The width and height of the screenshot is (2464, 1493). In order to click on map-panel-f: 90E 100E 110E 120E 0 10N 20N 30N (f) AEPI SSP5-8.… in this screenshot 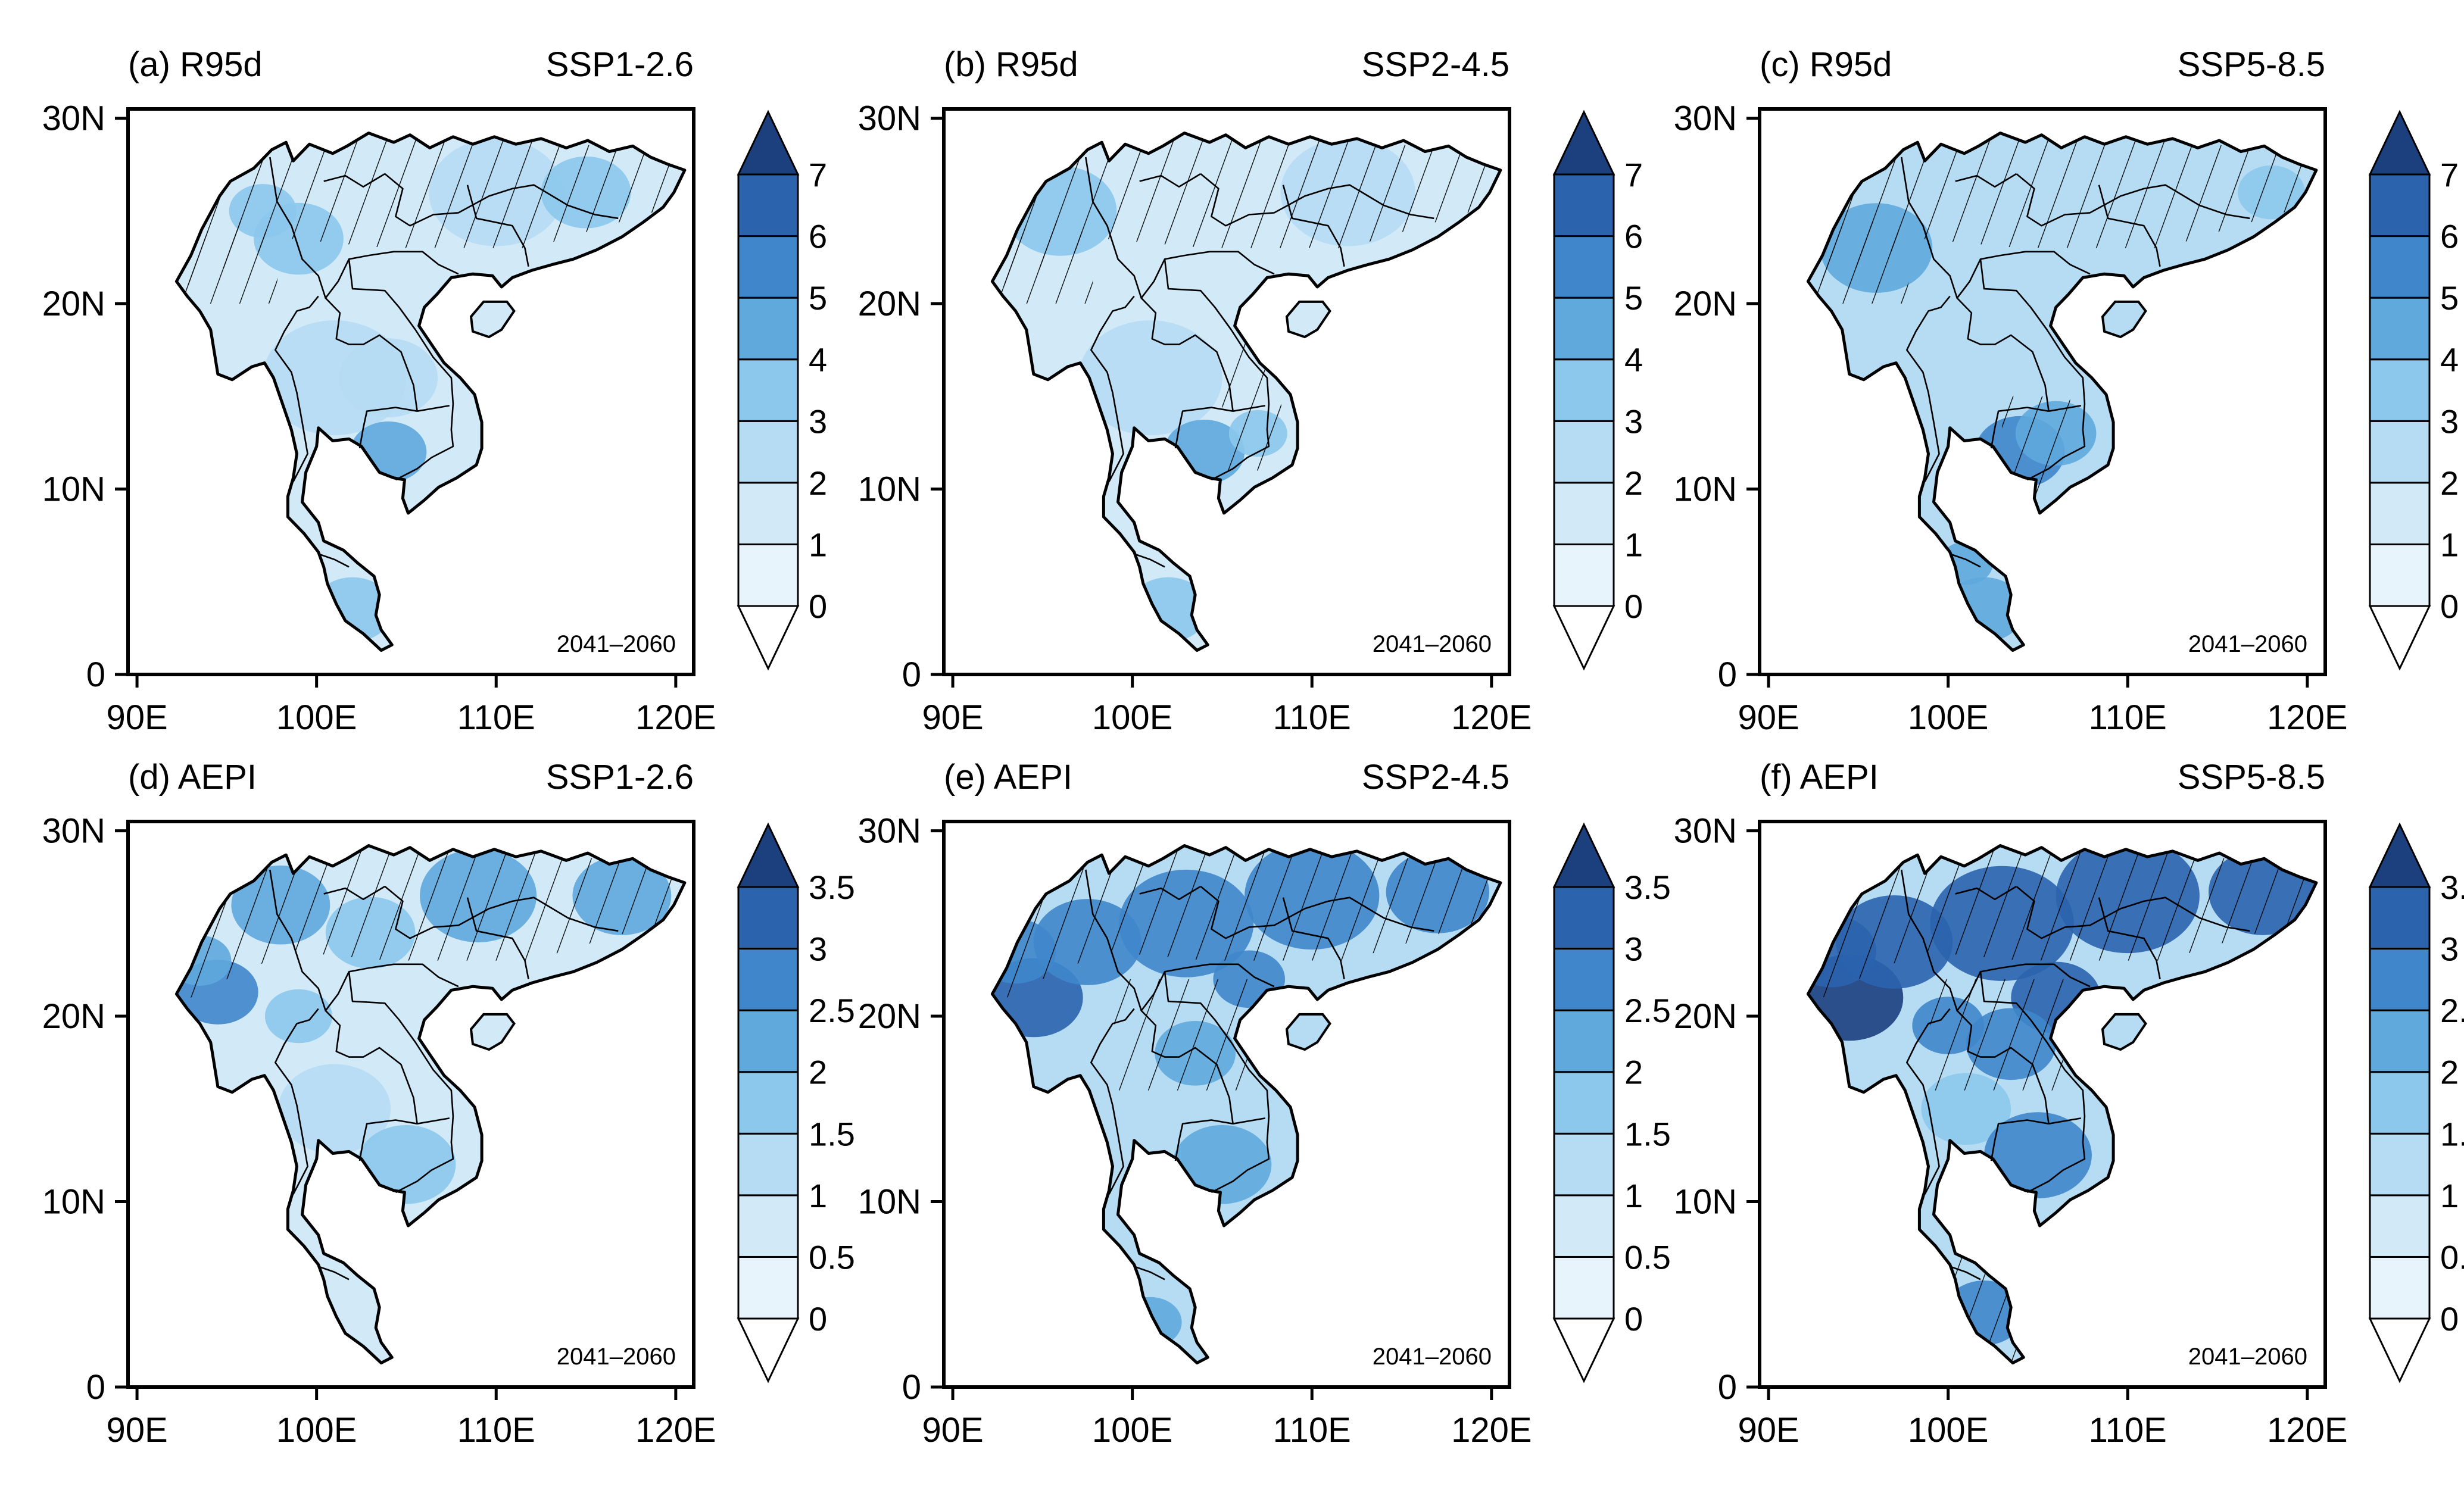, I will do `click(2069, 1104)`.